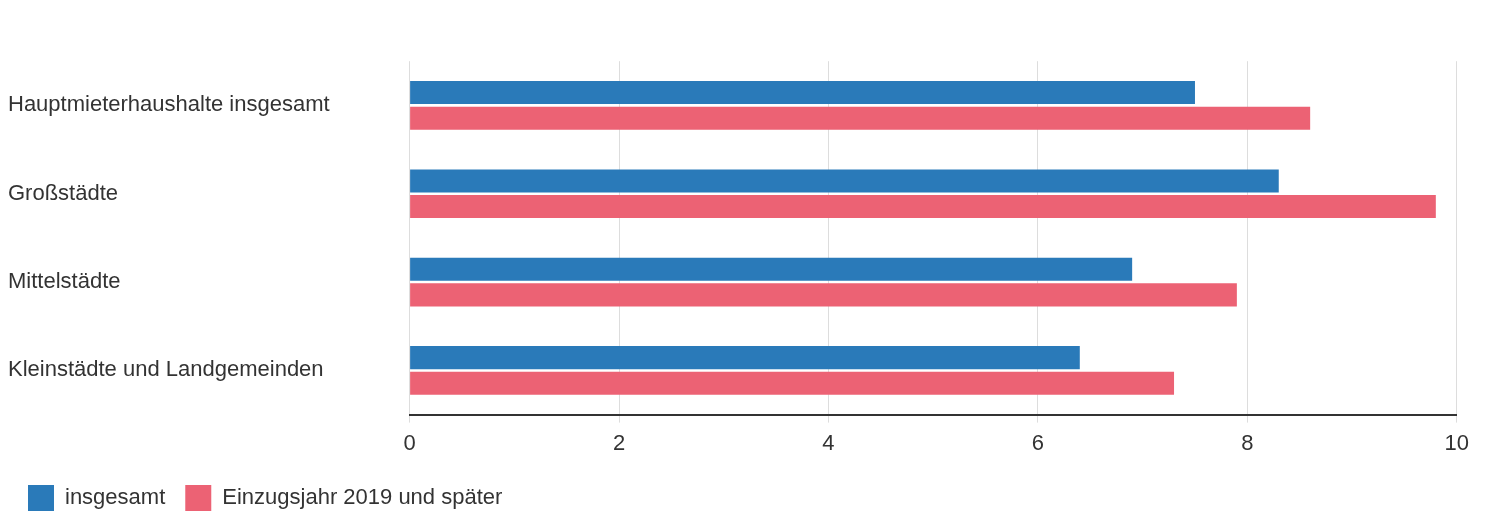 The height and width of the screenshot is (529, 1485). Describe the element at coordinates (362, 497) in the screenshot. I see `legend-label: Einzugsjahr 2019 und später` at that location.